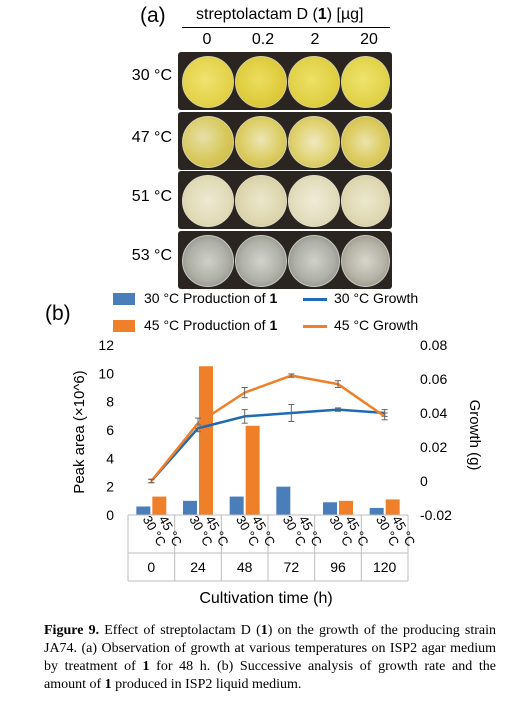 This screenshot has height=718, width=523. What do you see at coordinates (433, 413) in the screenshot?
I see `y2-tick-label: 0.04` at bounding box center [433, 413].